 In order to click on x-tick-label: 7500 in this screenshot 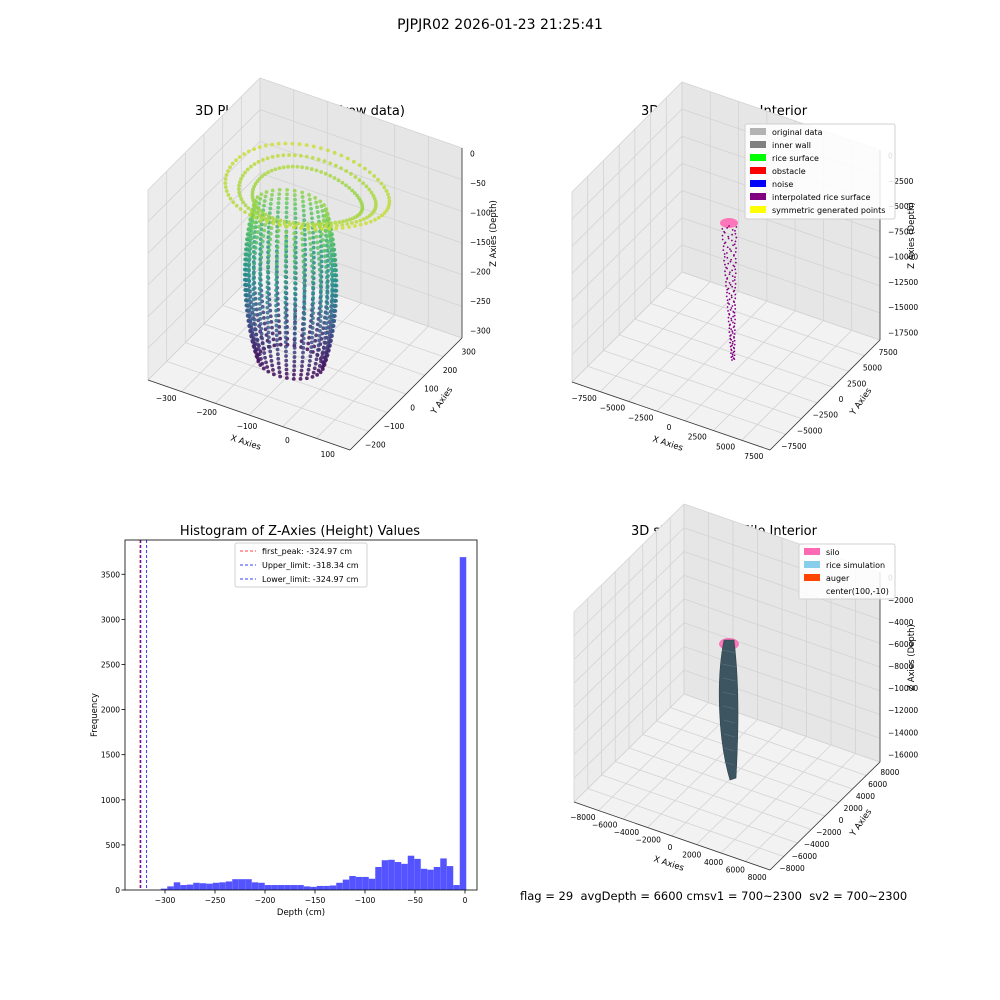, I will do `click(753, 456)`.